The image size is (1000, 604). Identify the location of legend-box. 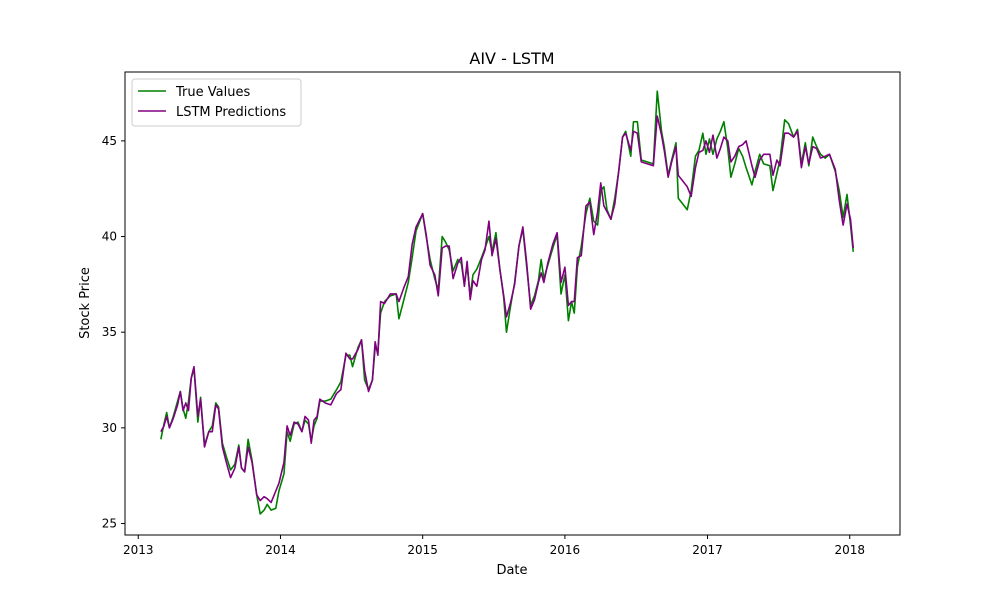
(216, 102).